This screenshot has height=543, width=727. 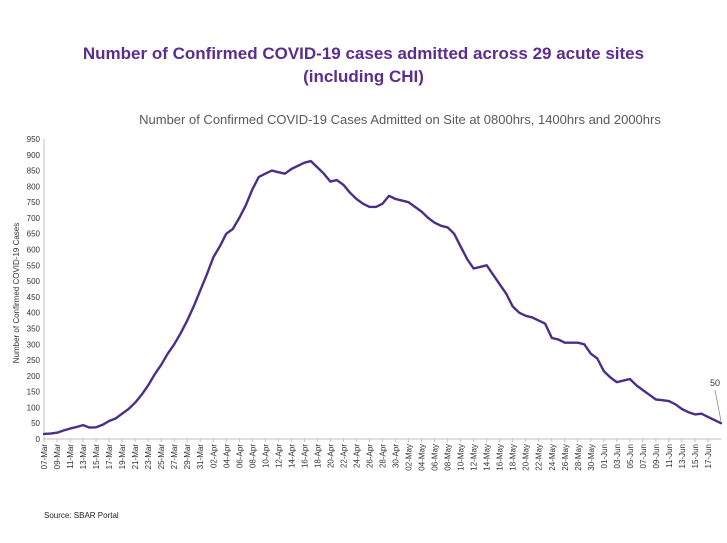 What do you see at coordinates (161, 457) in the screenshot?
I see `x-tick-label: 25-Mar` at bounding box center [161, 457].